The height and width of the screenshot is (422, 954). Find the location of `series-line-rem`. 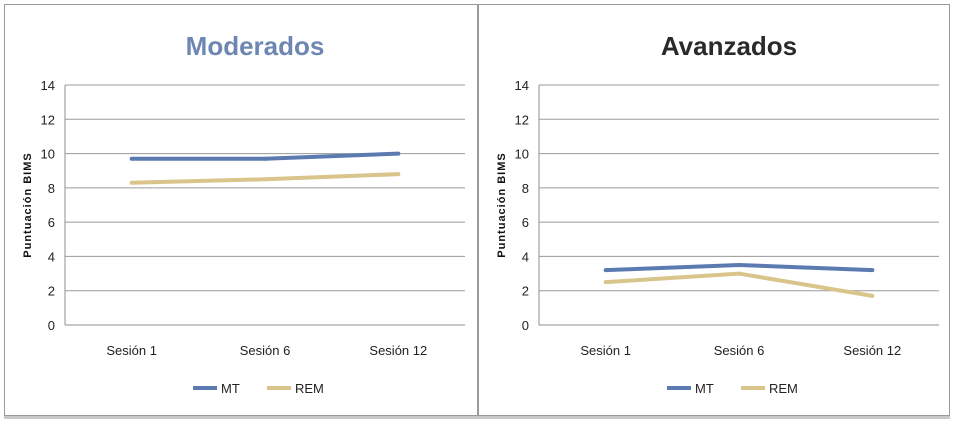

series-line-rem is located at coordinates (739, 284).